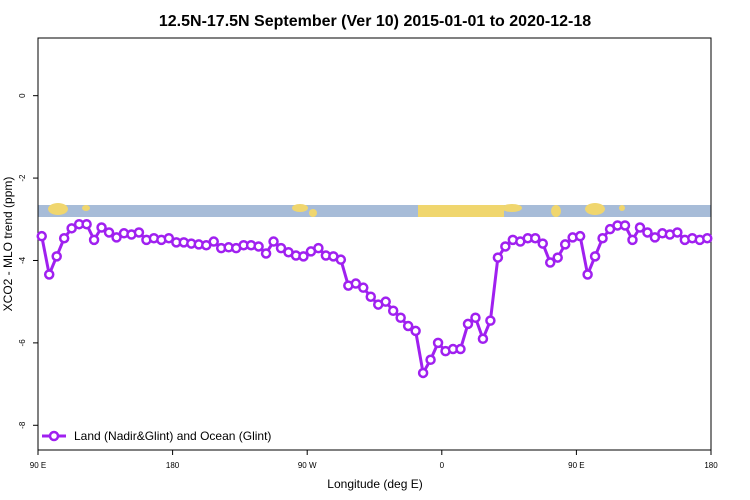 This screenshot has height=500, width=750. Describe the element at coordinates (22, 178) in the screenshot. I see `y-tick-label: -2` at that location.